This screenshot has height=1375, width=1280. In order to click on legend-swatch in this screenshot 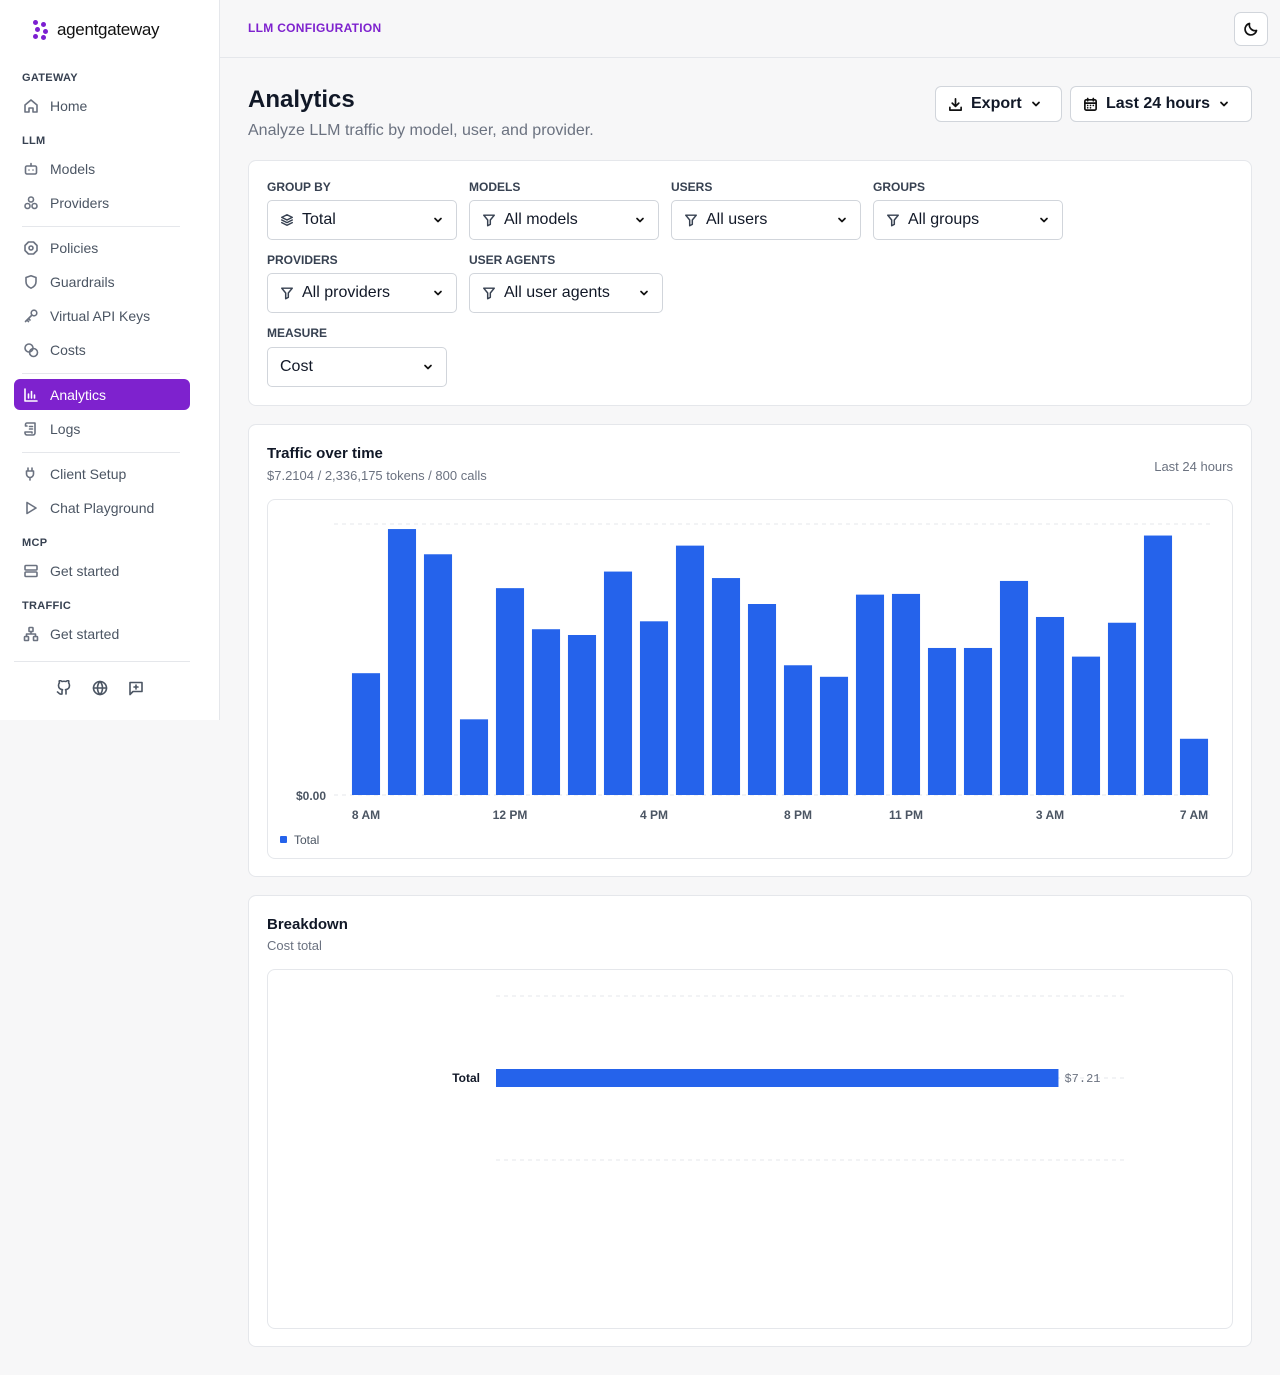, I will do `click(283, 839)`.